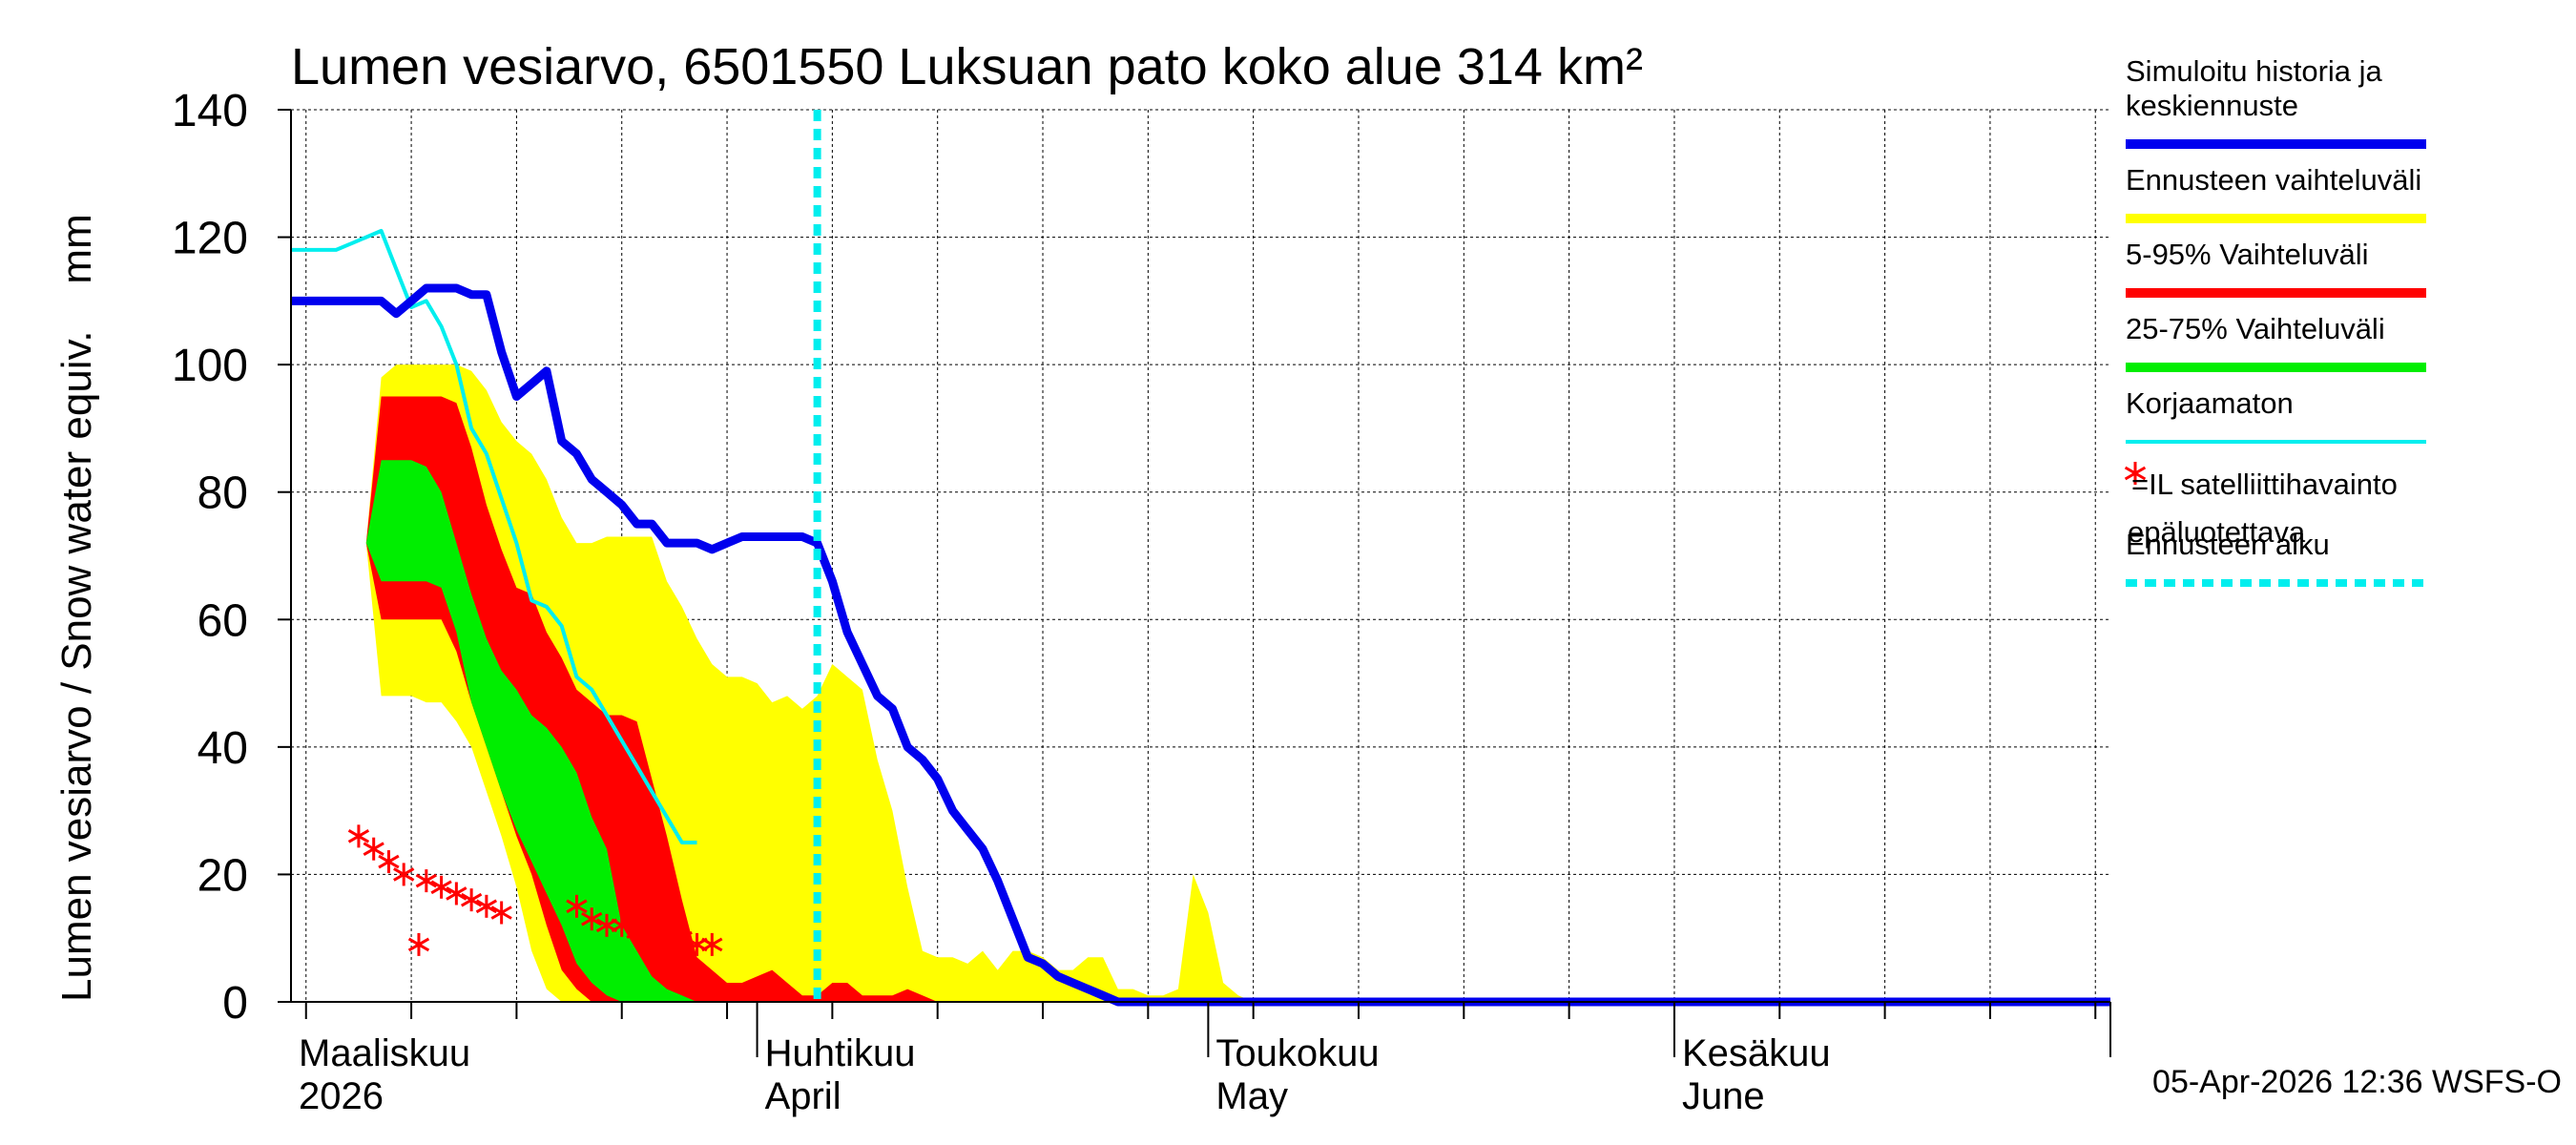  I want to click on legend-label: Simuloitu historia ja, so click(2254, 71).